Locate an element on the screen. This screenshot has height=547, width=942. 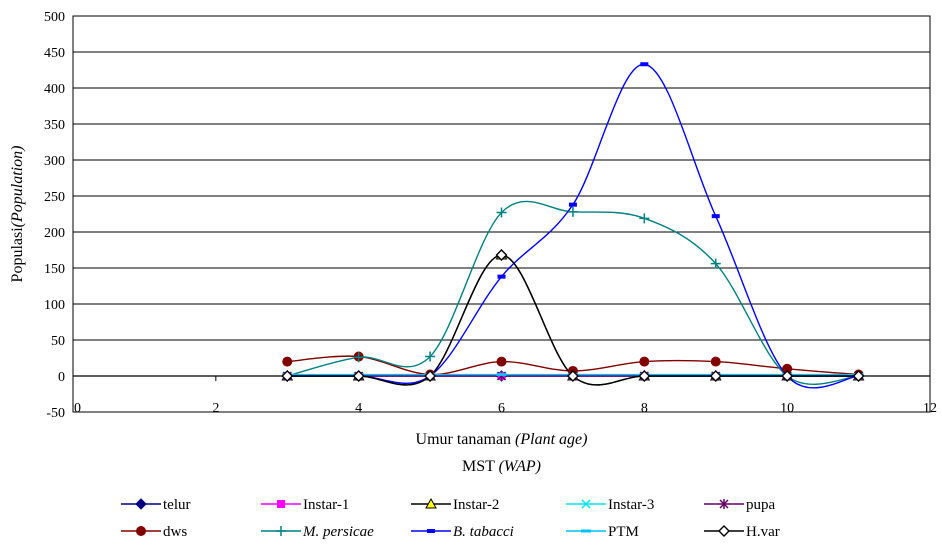
legend-item-b-tabacci: B. tabacci is located at coordinates (462, 532).